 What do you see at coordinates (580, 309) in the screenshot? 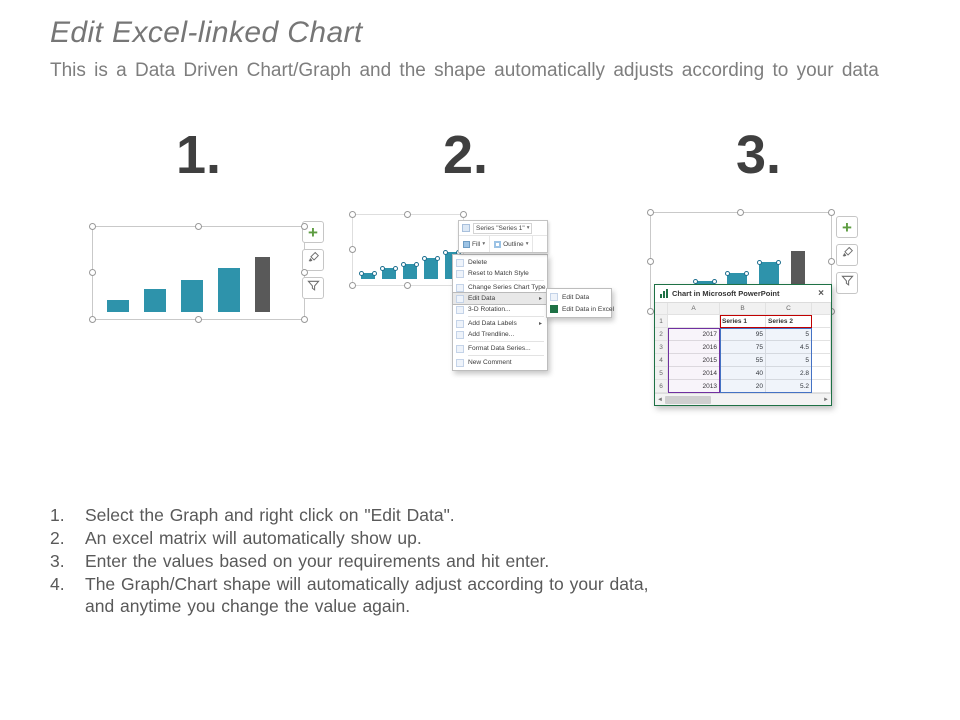
I see `submenu-item-edit-data-in-excel: Edit Data in Excel` at bounding box center [580, 309].